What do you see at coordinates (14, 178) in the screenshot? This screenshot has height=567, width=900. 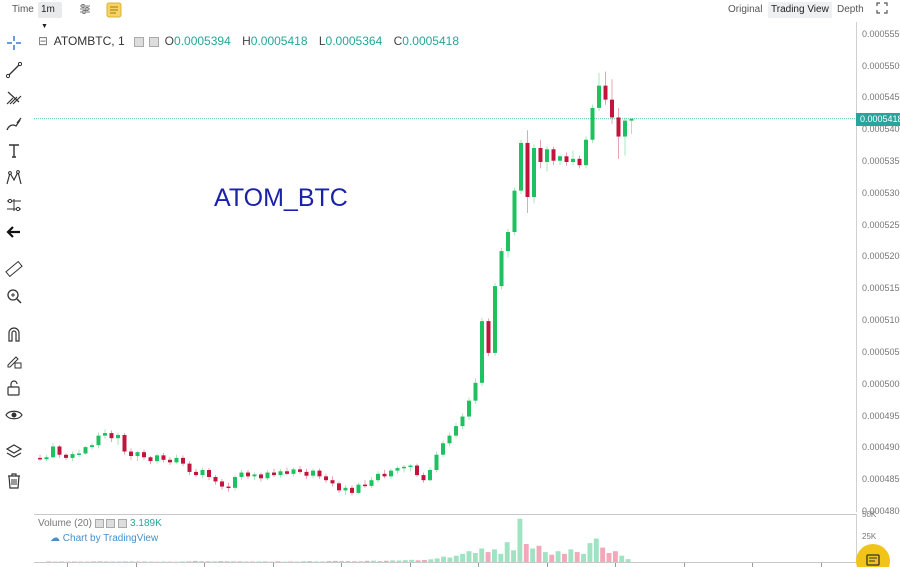 I see `pattern-tool` at bounding box center [14, 178].